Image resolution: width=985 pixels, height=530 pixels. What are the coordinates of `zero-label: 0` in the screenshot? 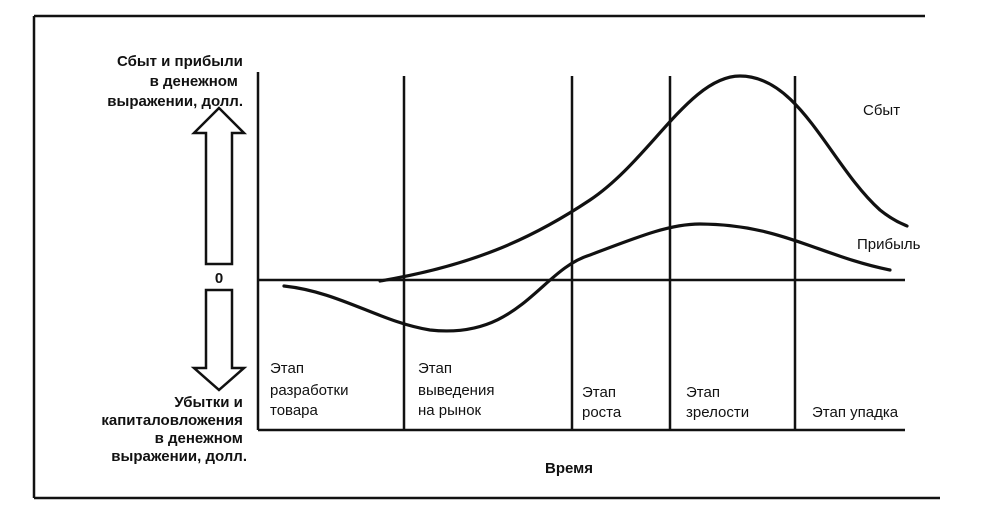 It's located at (219, 278).